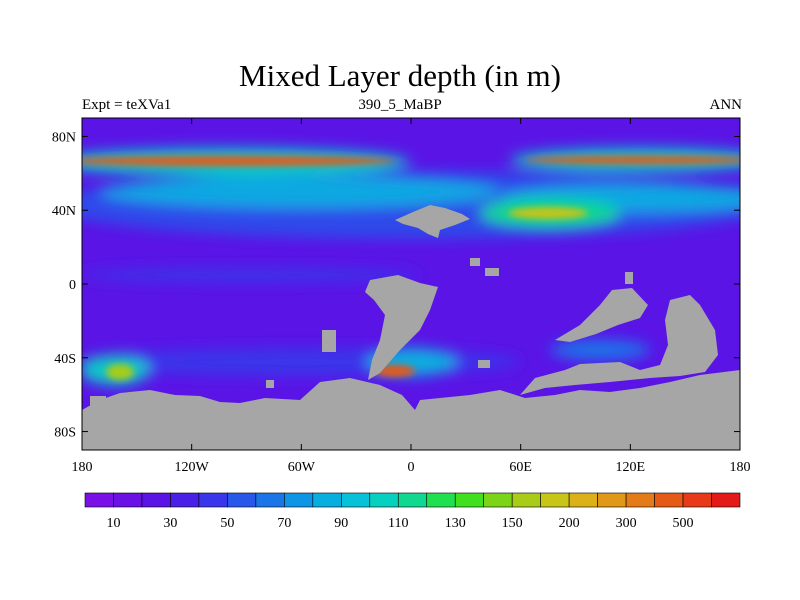  What do you see at coordinates (72, 285) in the screenshot?
I see `y-tick-label: 0` at bounding box center [72, 285].